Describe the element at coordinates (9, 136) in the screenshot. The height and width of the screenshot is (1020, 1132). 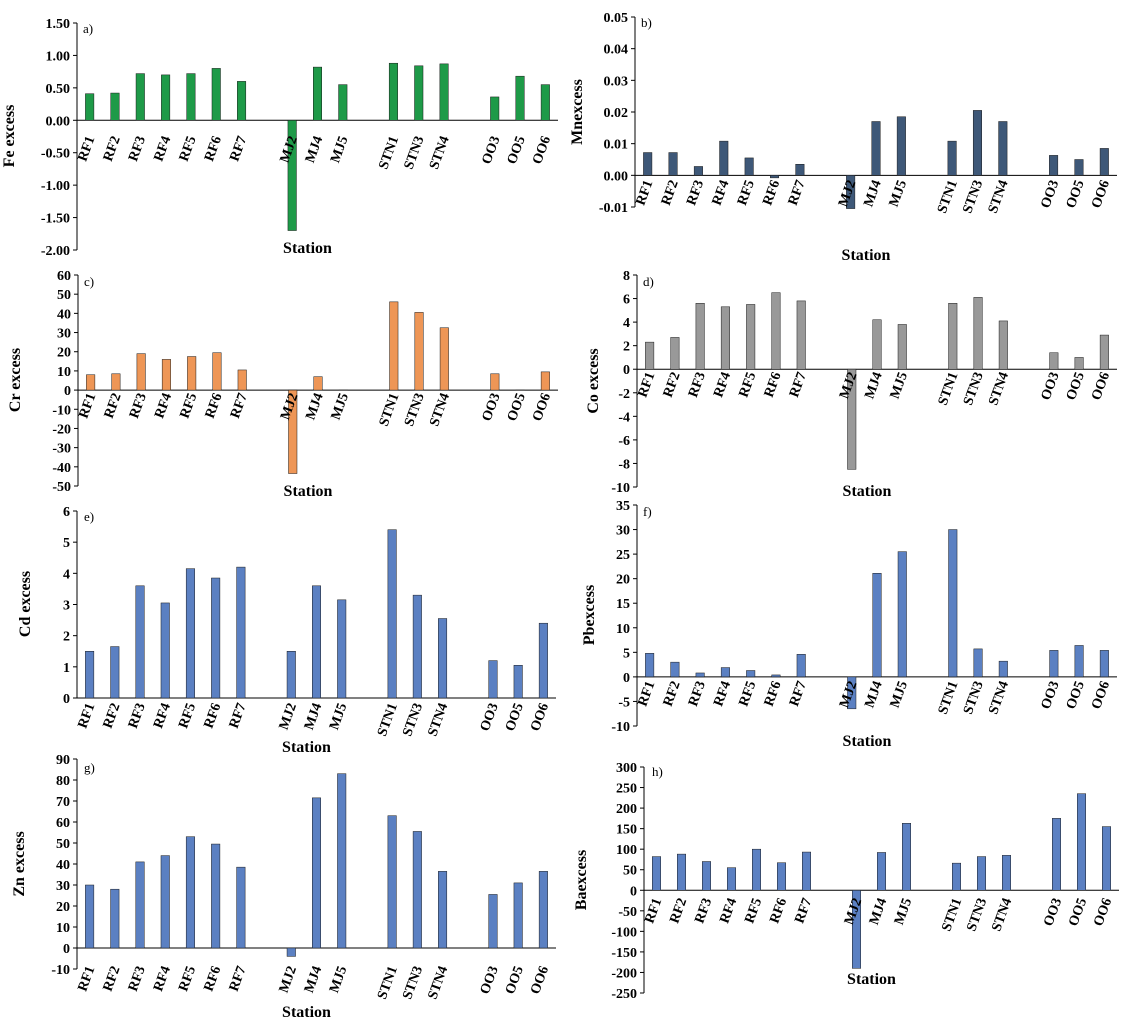
I see `y-axis-title: Fe excess` at that location.